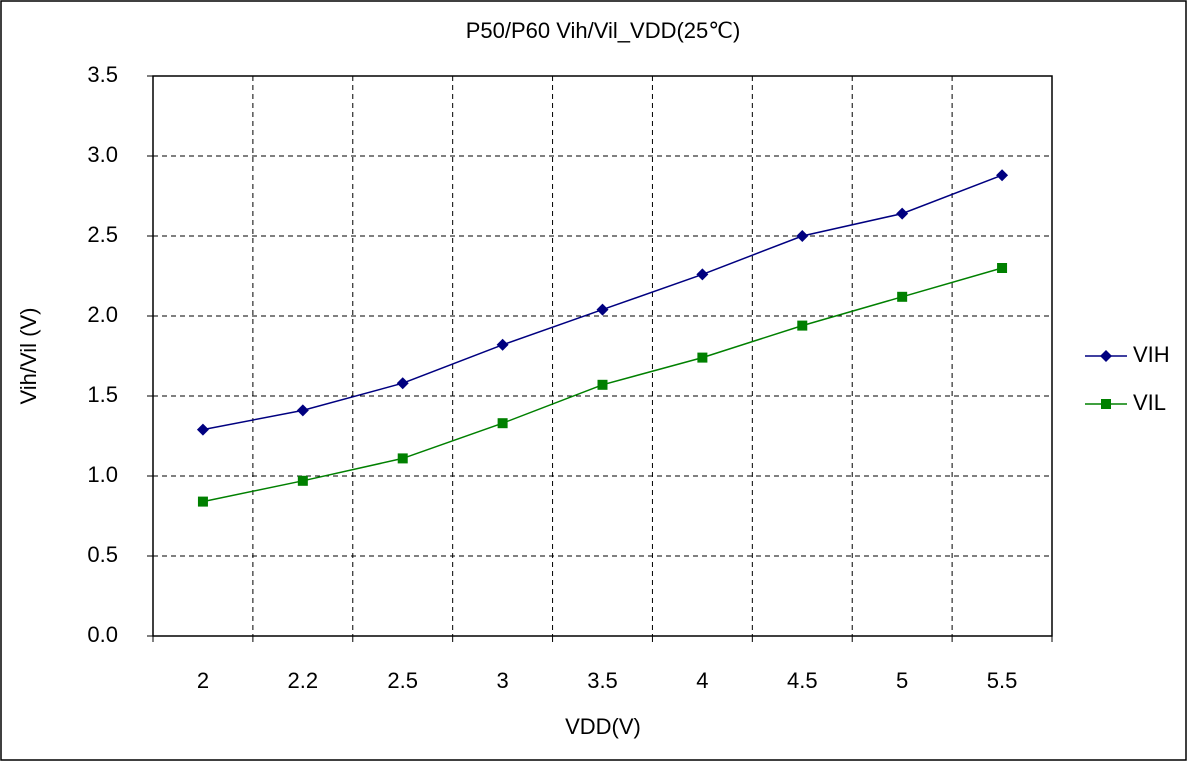 The height and width of the screenshot is (762, 1188). What do you see at coordinates (102, 394) in the screenshot?
I see `y-tick-label: 1.5` at bounding box center [102, 394].